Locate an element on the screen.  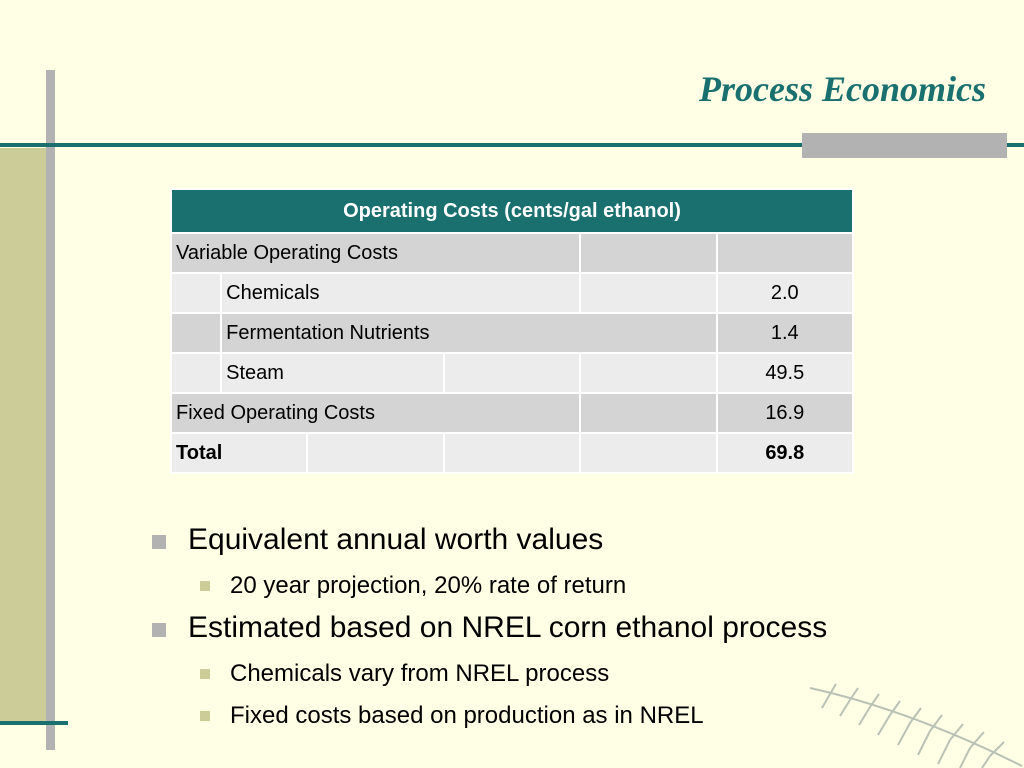
row-value: 16.9 is located at coordinates (785, 413).